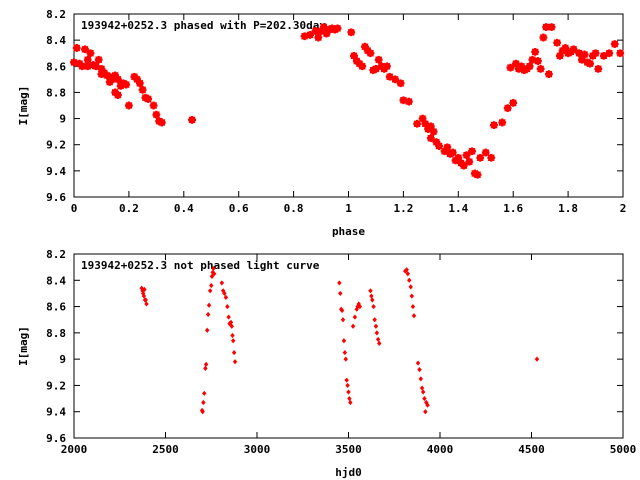  What do you see at coordinates (239, 208) in the screenshot?
I see `x-tick-label: 0.6` at bounding box center [239, 208].